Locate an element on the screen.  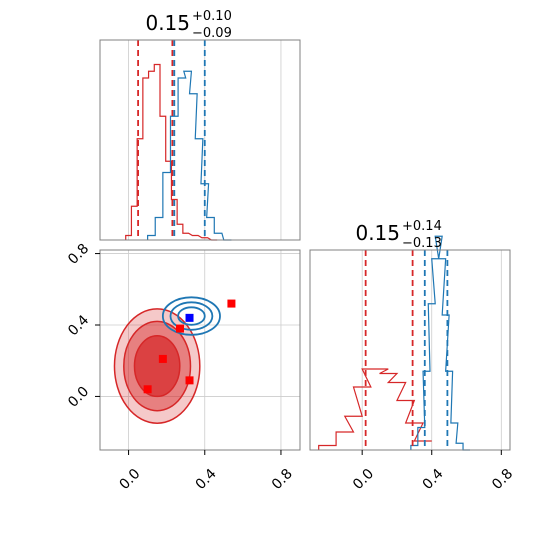
y-tick-label: 0.8 is located at coordinates (78, 254).